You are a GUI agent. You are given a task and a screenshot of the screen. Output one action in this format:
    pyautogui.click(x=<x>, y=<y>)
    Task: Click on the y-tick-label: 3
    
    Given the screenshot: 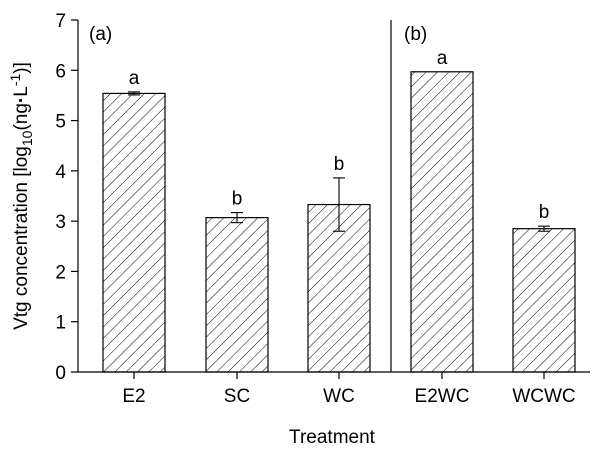 What is the action you would take?
    pyautogui.click(x=60, y=222)
    